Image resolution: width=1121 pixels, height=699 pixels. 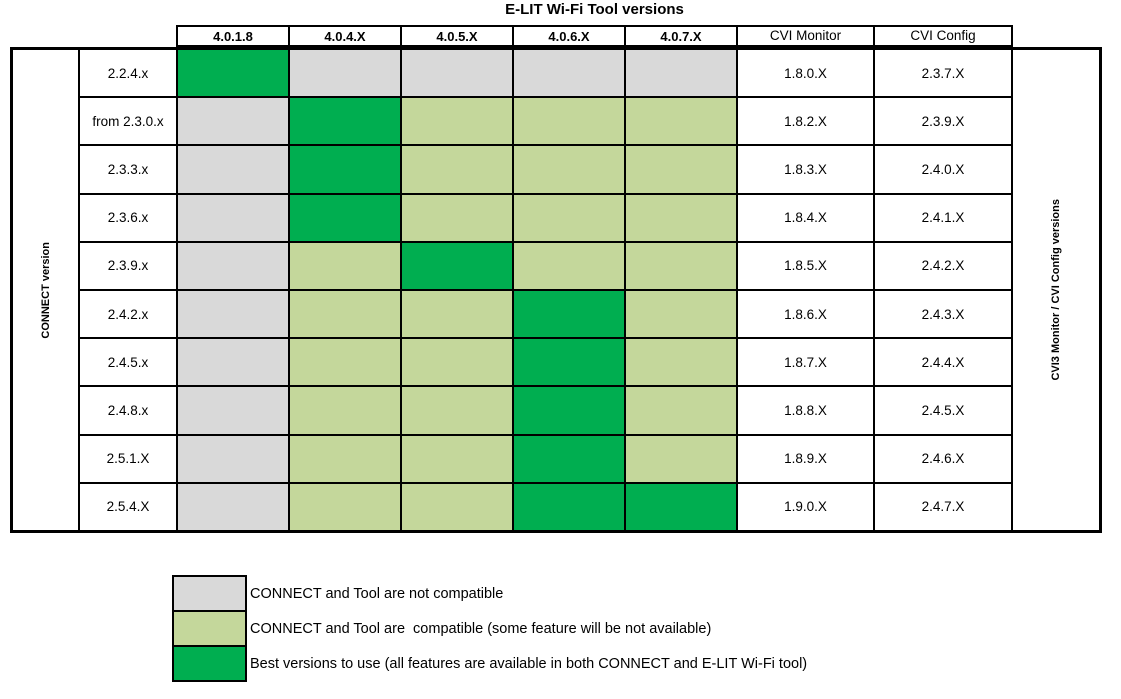 I want to click on cvi-monitor-column-header: CVI Monitor, so click(x=805, y=36).